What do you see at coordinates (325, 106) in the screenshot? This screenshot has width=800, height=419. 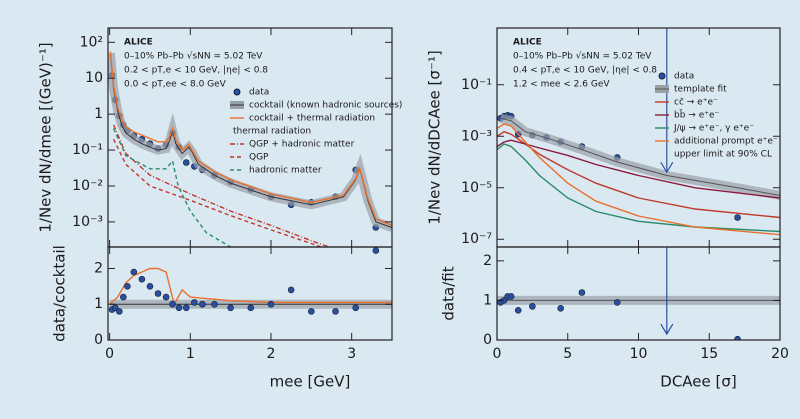 I see `legend-label: cocktail (known hadronic sources)` at bounding box center [325, 106].